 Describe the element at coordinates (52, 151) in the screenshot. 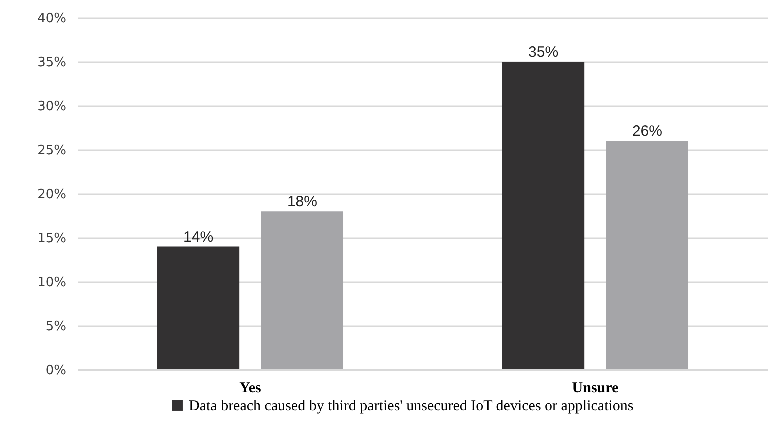

I see `y-tick-label: 25%` at that location.